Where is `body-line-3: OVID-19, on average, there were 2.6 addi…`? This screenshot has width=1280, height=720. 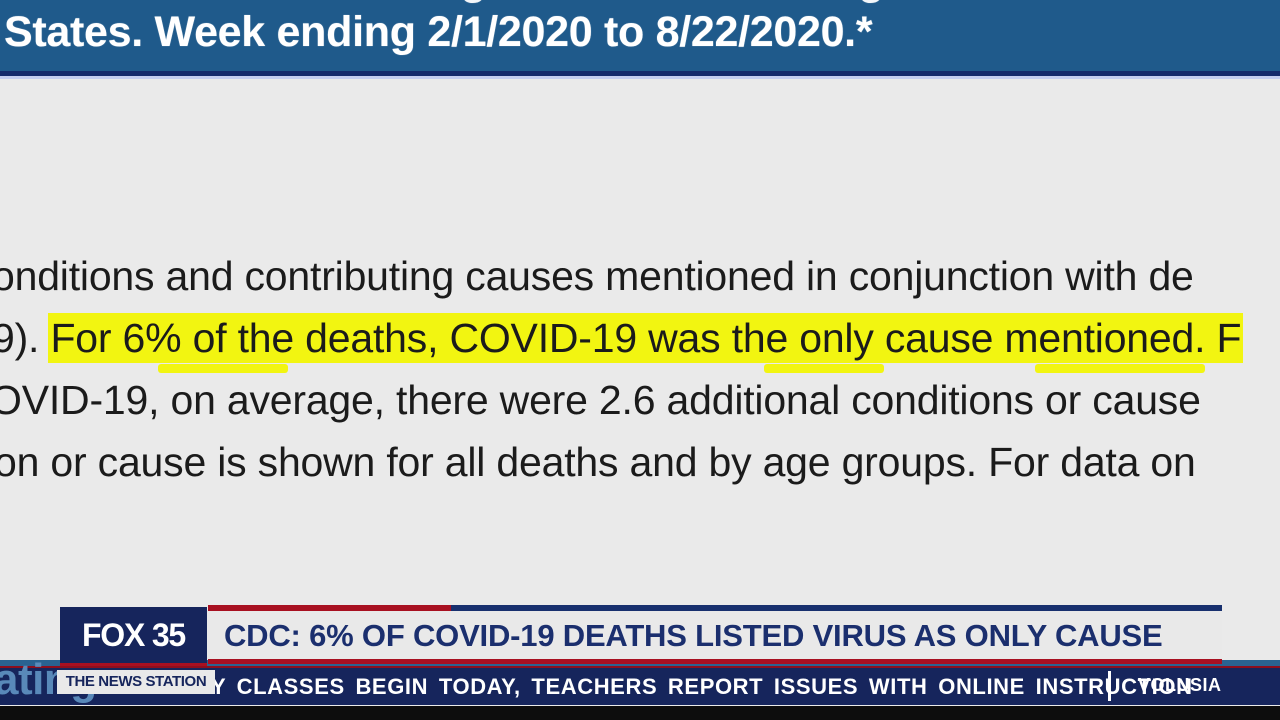
body-line-3: OVID-19, on average, there were 2.6 addi… is located at coordinates (640, 397).